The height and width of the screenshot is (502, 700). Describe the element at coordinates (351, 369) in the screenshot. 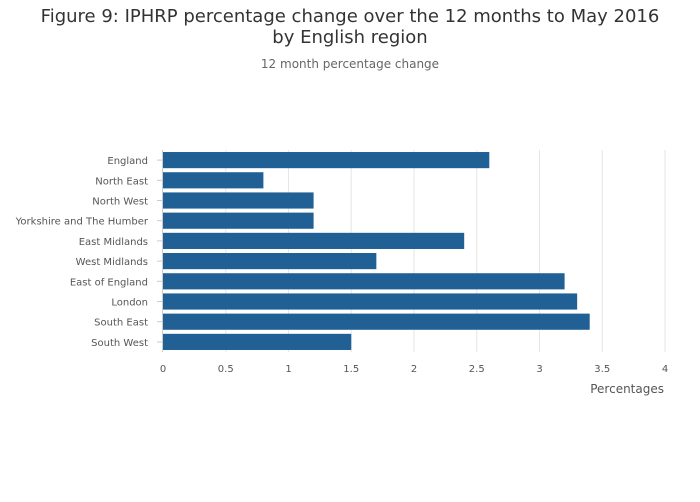

I see `x-tick-label: 1.5` at that location.